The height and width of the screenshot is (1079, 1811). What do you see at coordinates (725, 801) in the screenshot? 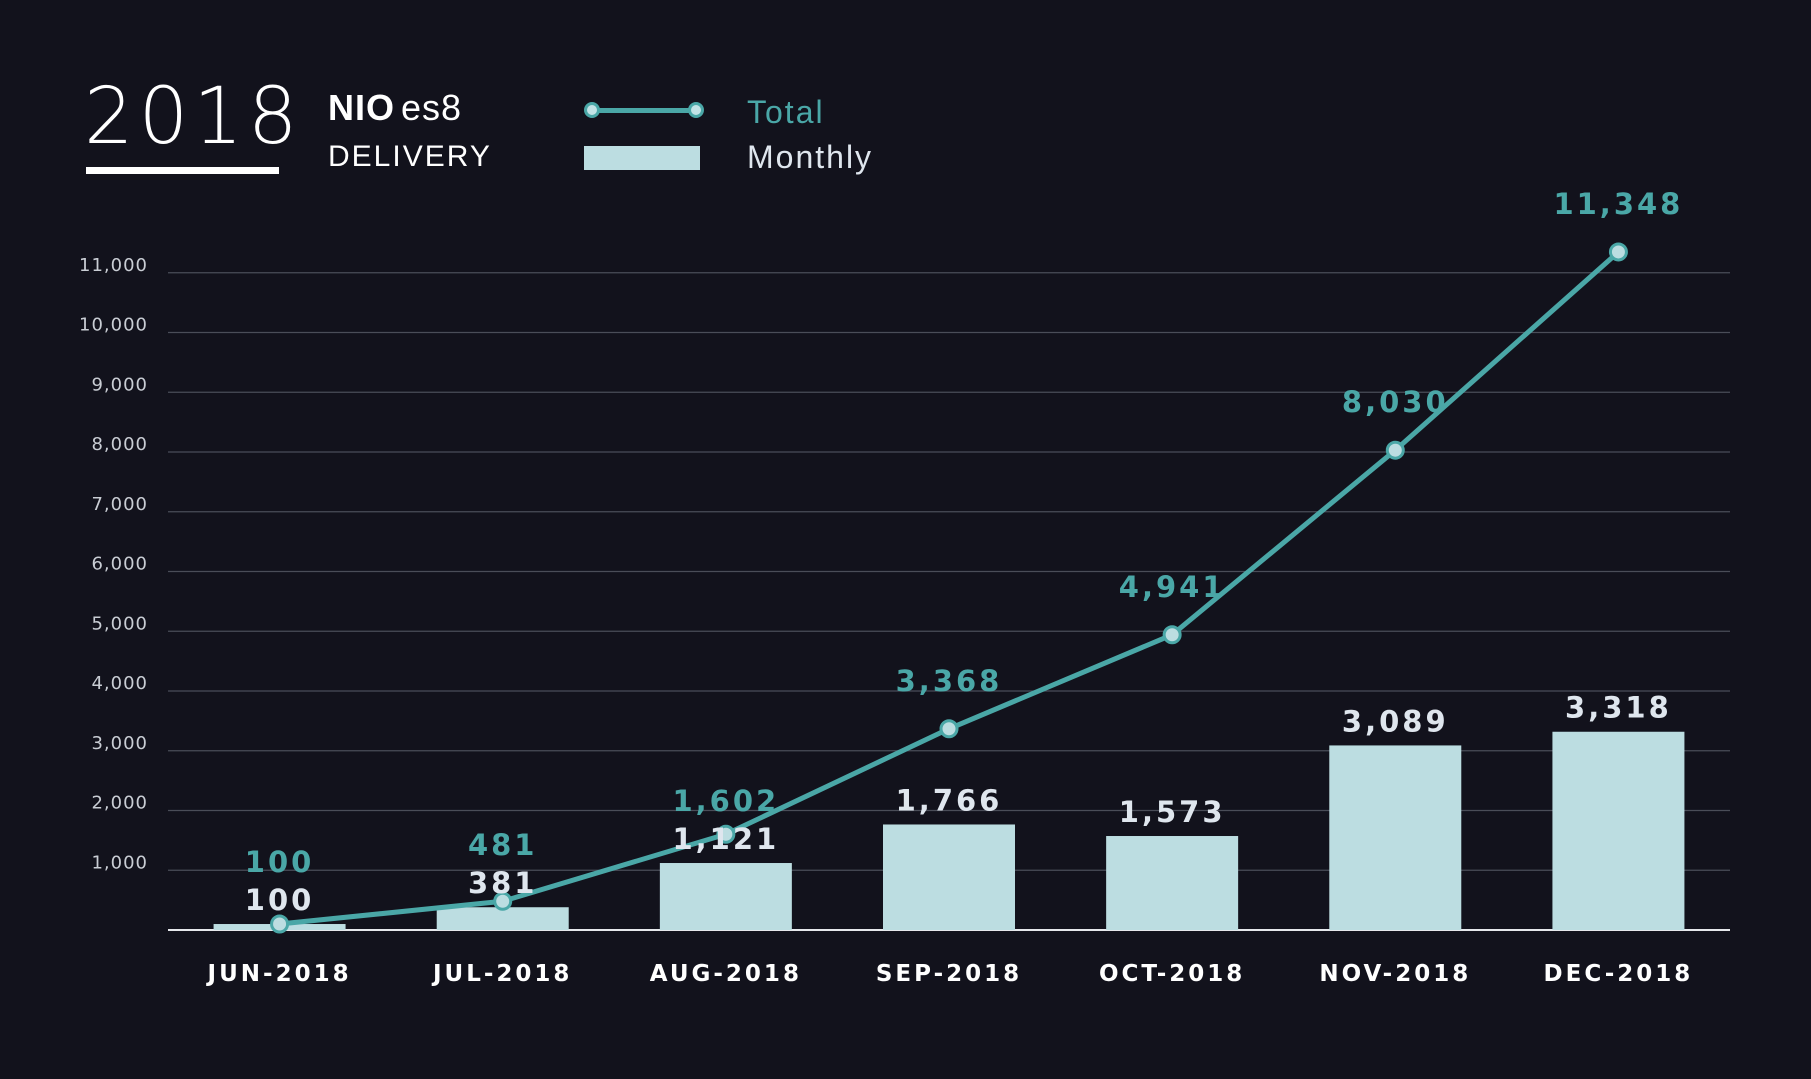
I see `data-label-total: 1,602` at bounding box center [725, 801].